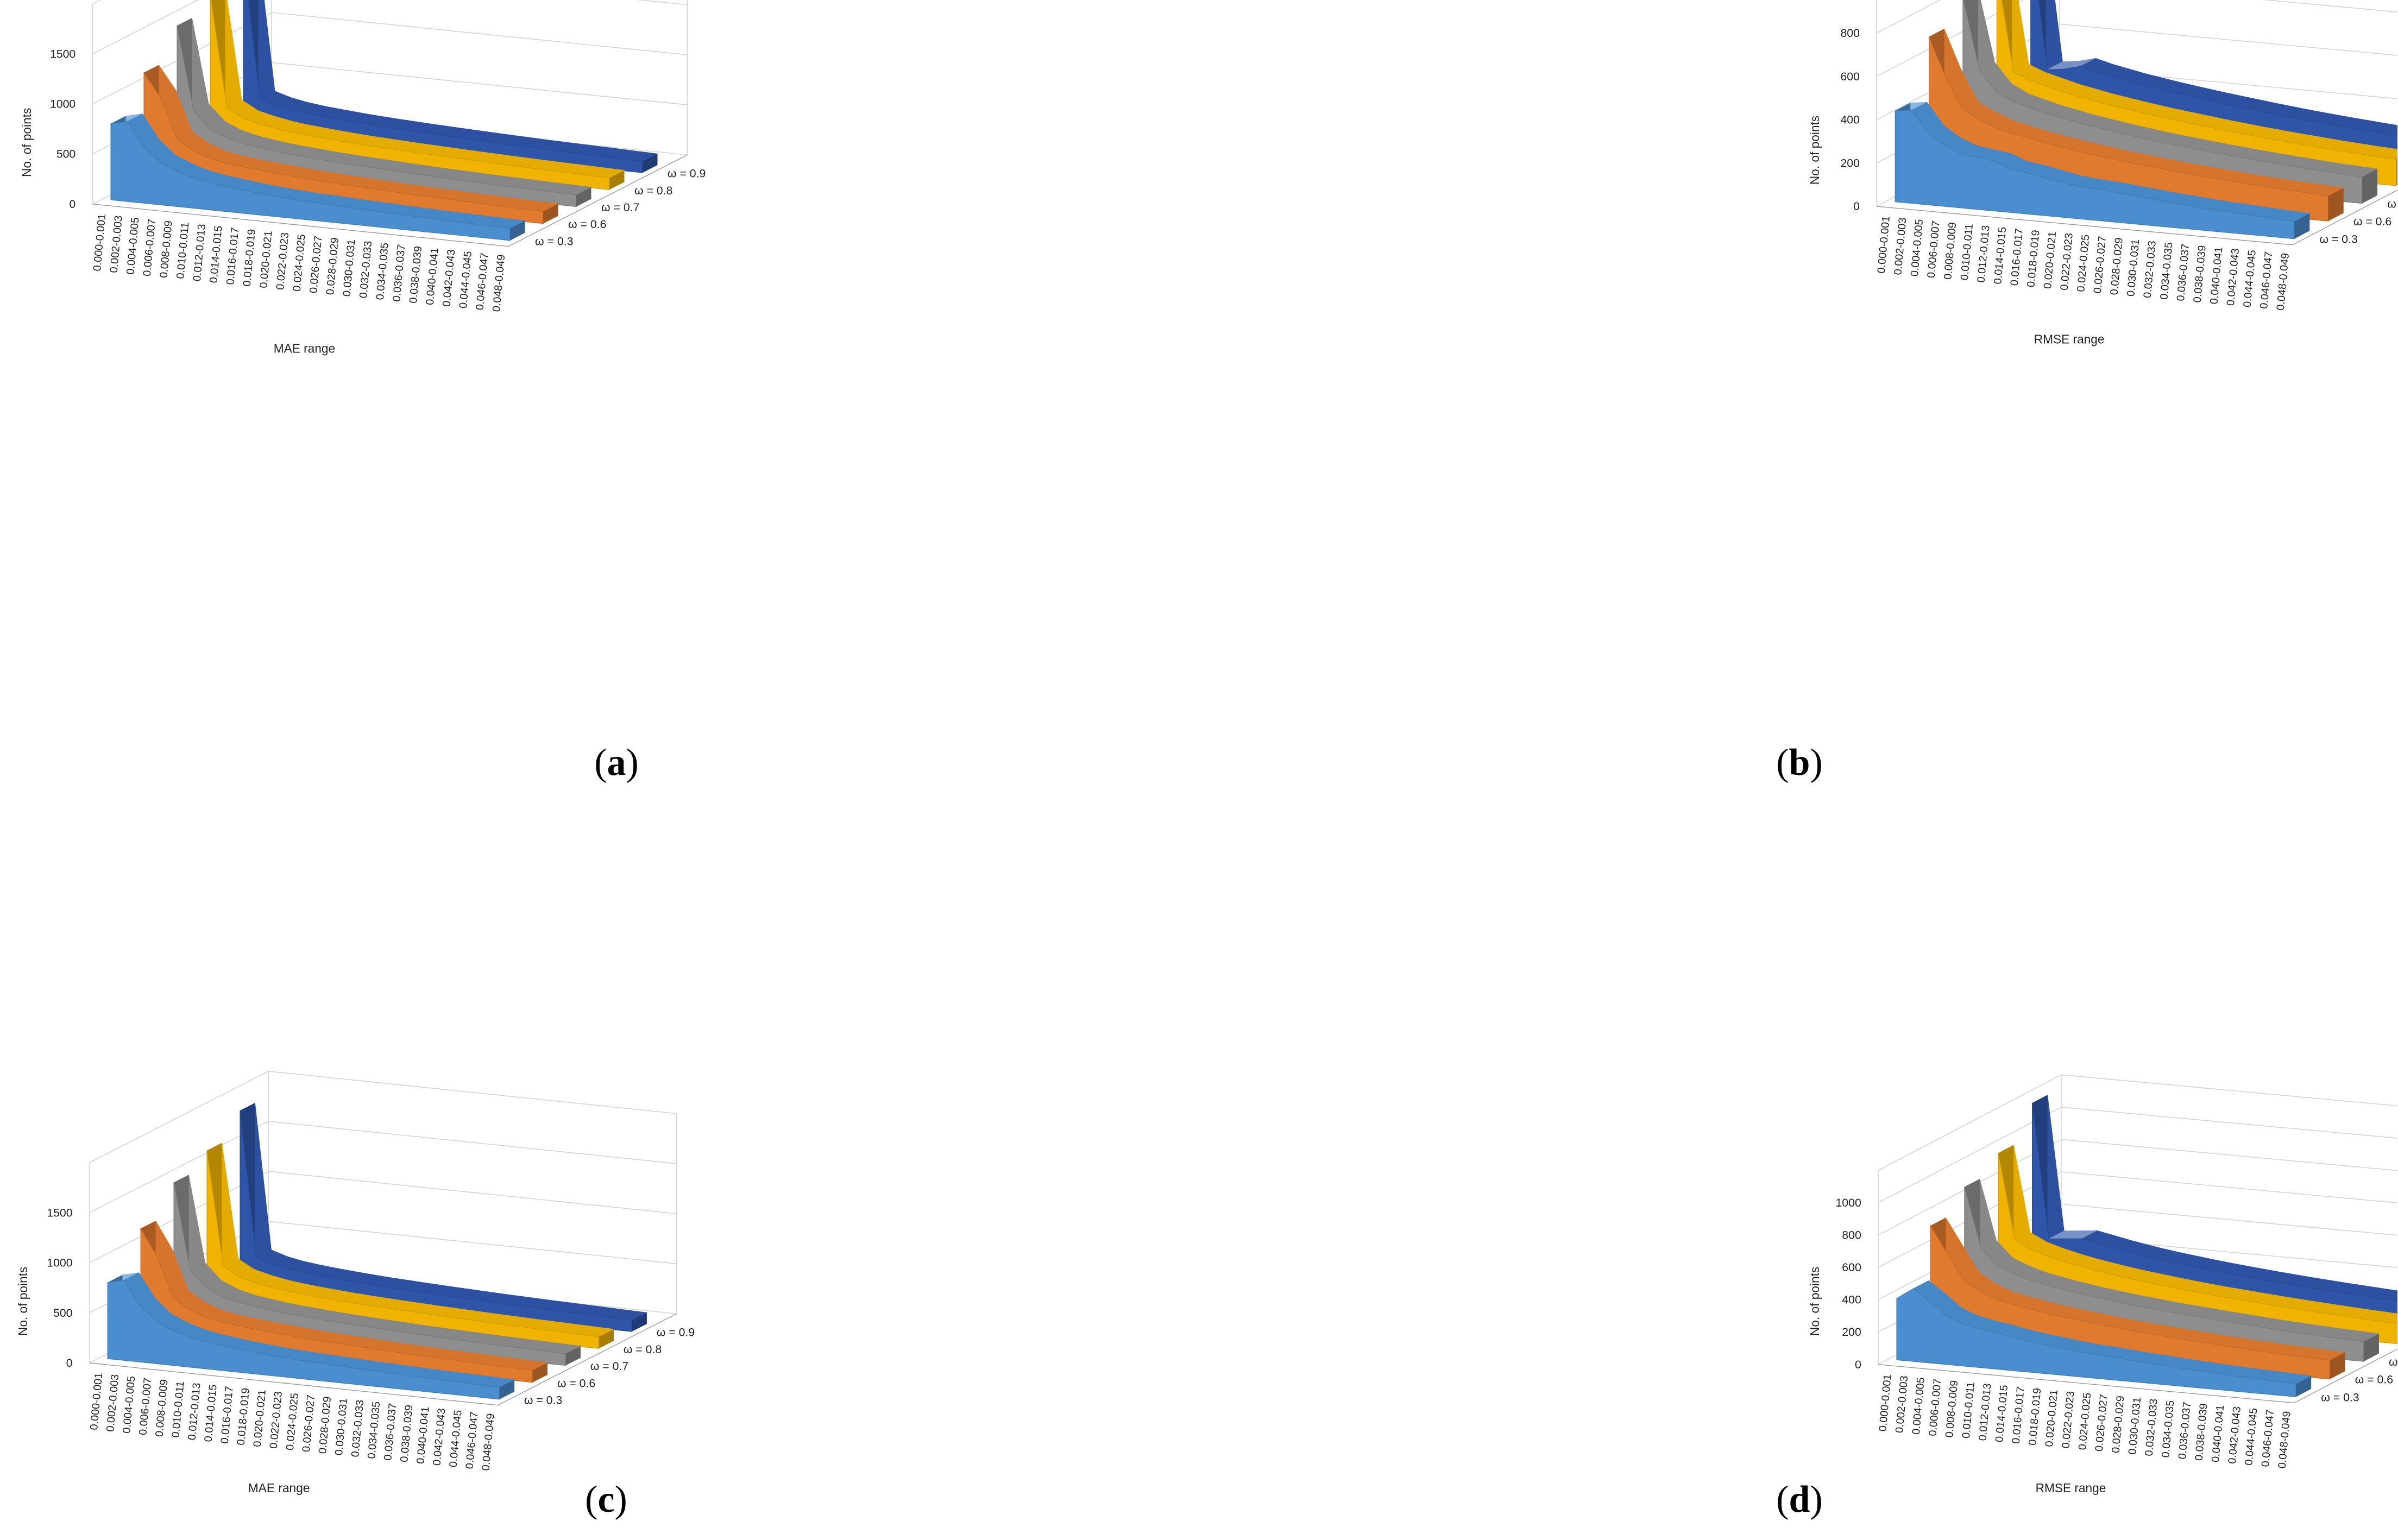 The width and height of the screenshot is (2398, 1540). What do you see at coordinates (2117, 266) in the screenshot?
I see `x-tick-label: 0.028-0.029` at bounding box center [2117, 266].